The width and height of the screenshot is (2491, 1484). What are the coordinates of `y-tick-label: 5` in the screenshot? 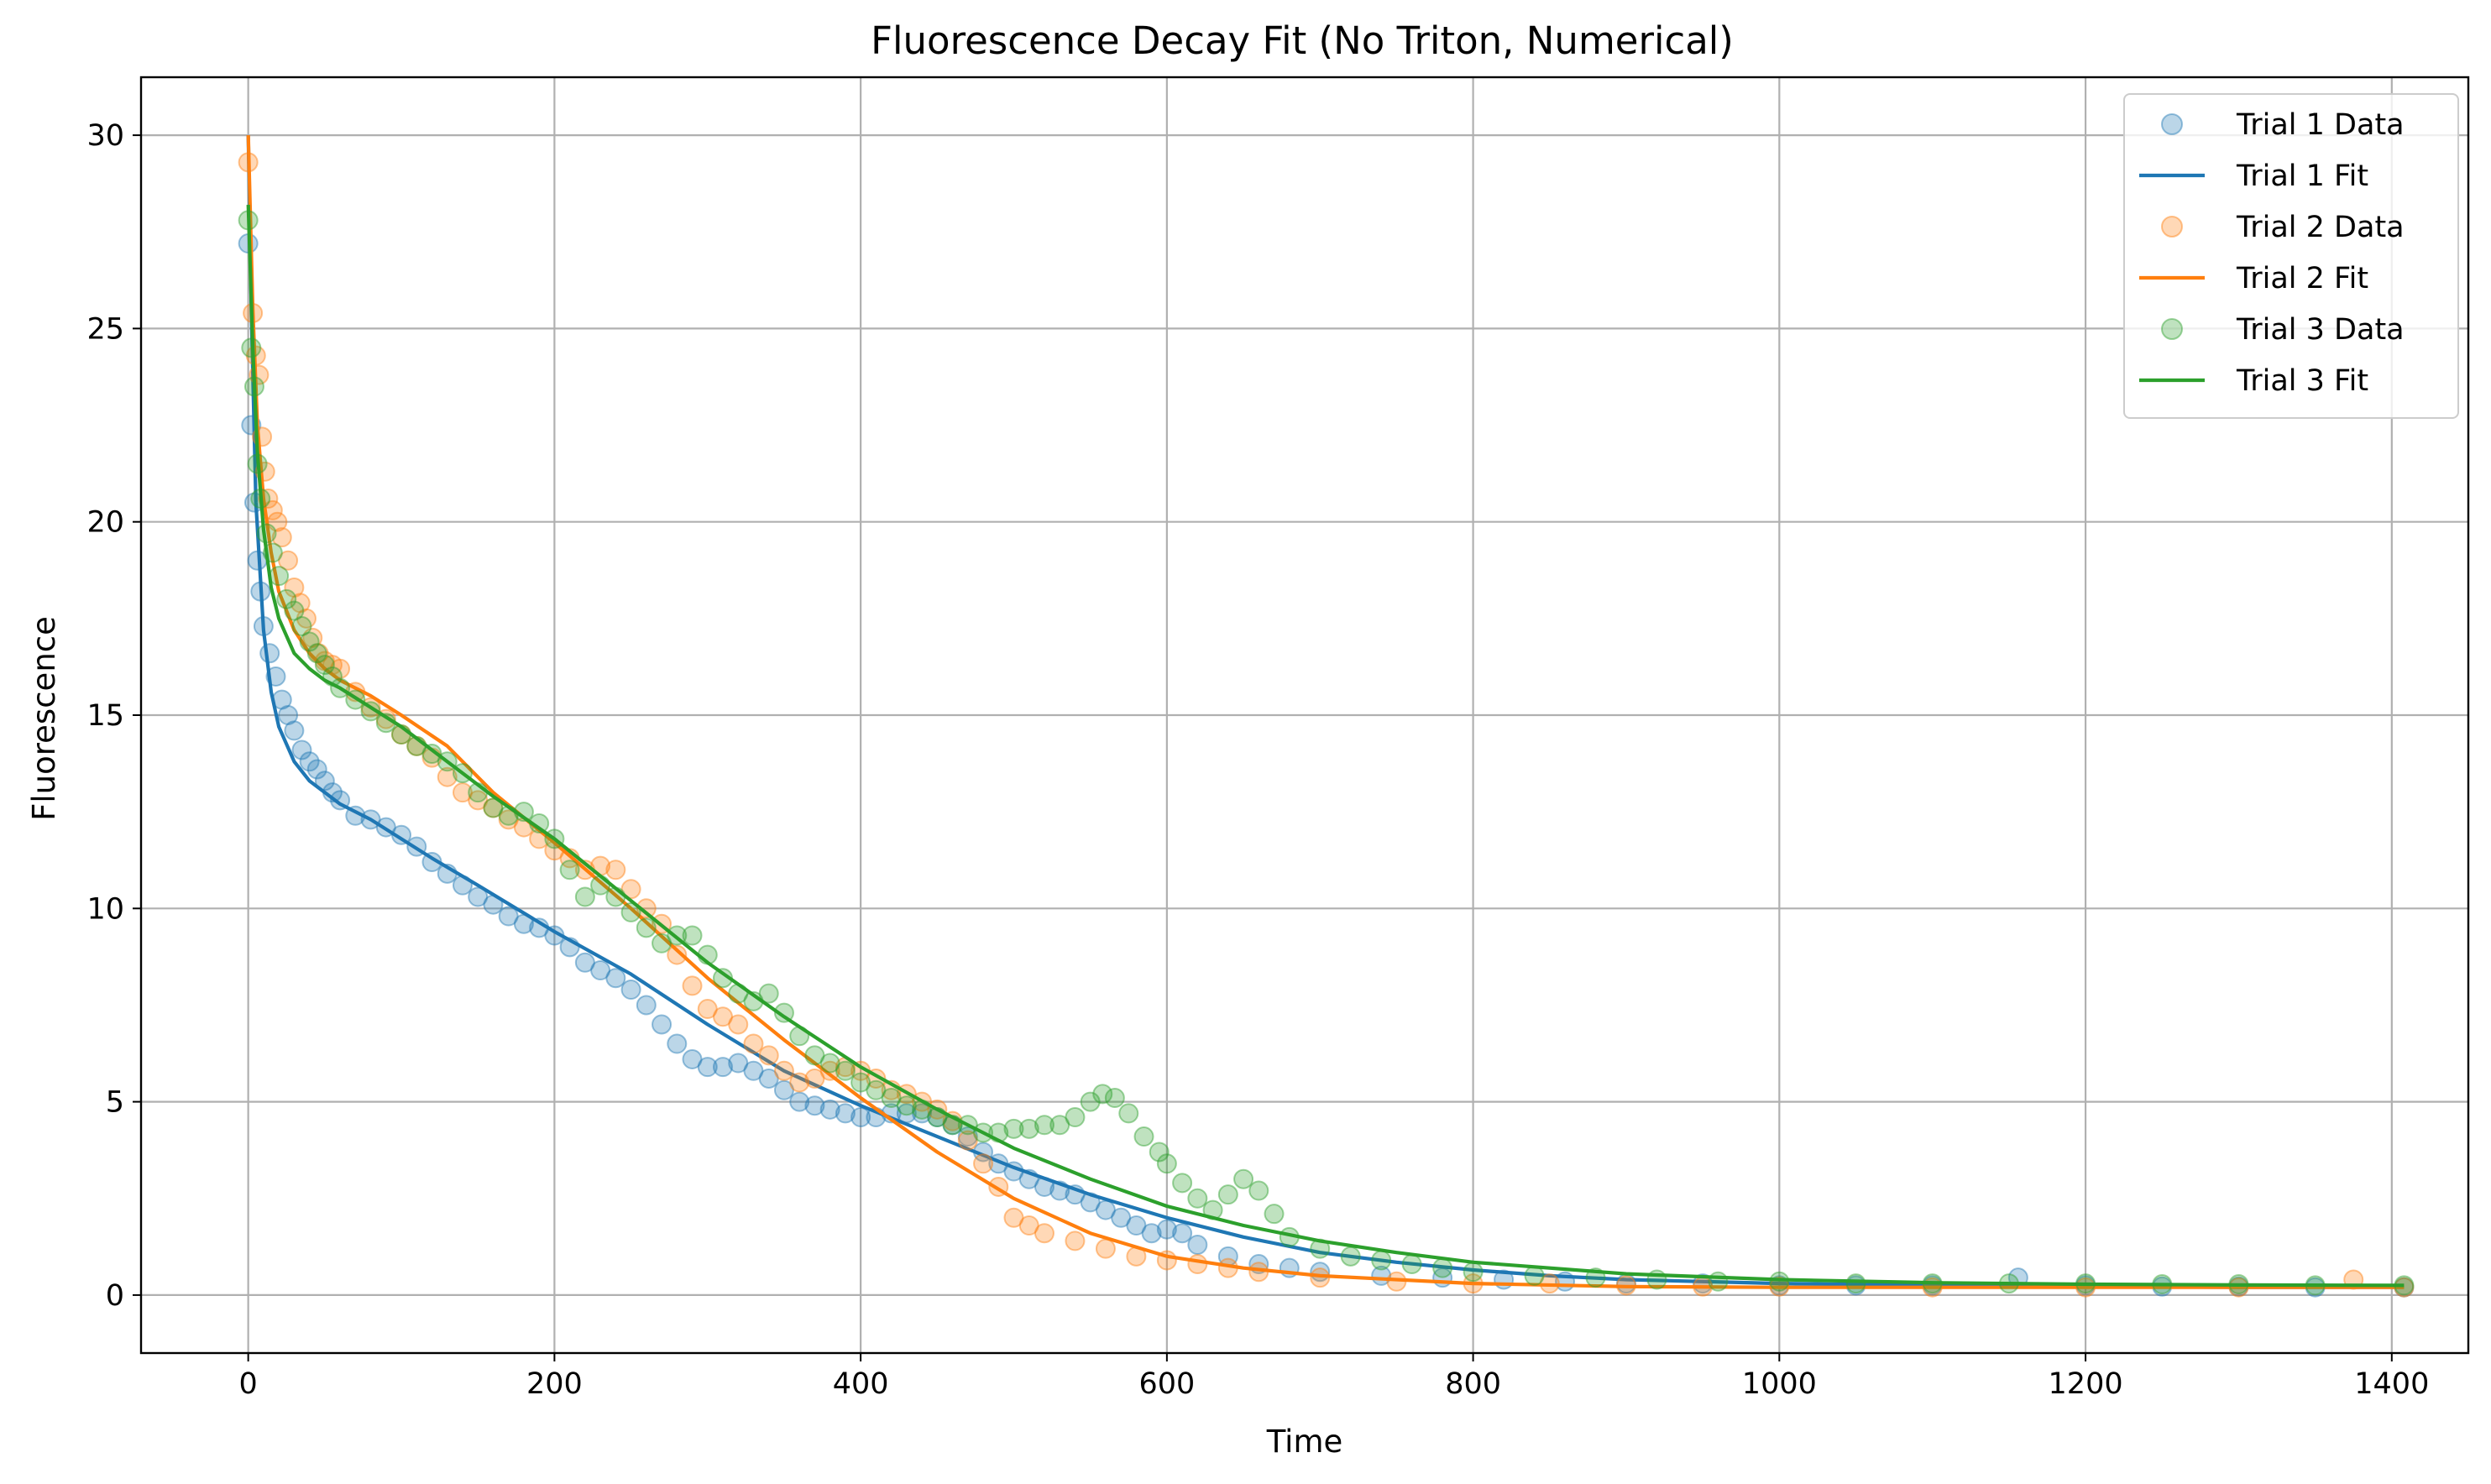 It's located at (115, 1103).